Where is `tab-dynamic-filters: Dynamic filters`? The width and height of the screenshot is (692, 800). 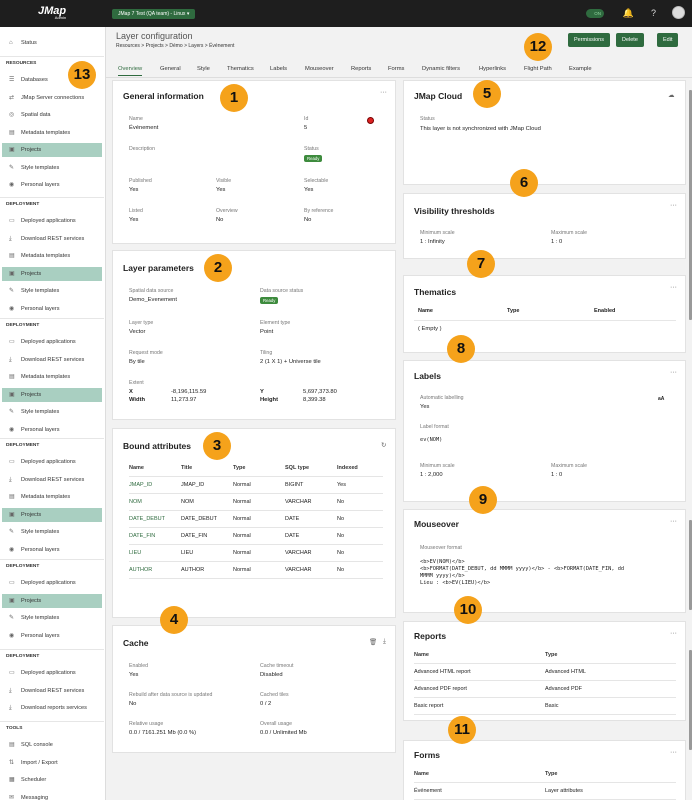
tab-dynamic-filters: Dynamic filters is located at coordinates (441, 69).